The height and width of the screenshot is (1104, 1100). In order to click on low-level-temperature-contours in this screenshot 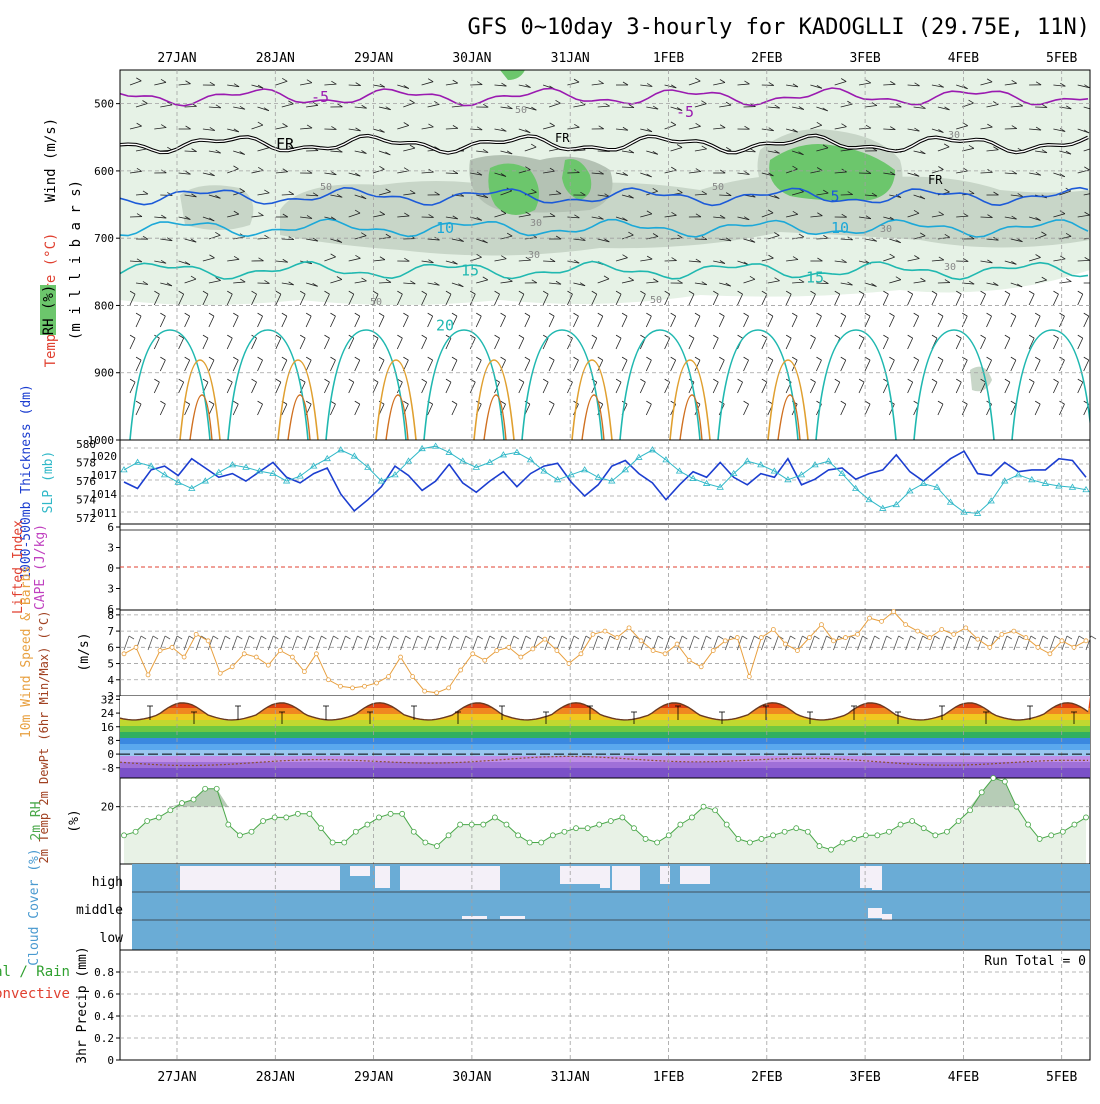, I will do `click(611, 385)`.